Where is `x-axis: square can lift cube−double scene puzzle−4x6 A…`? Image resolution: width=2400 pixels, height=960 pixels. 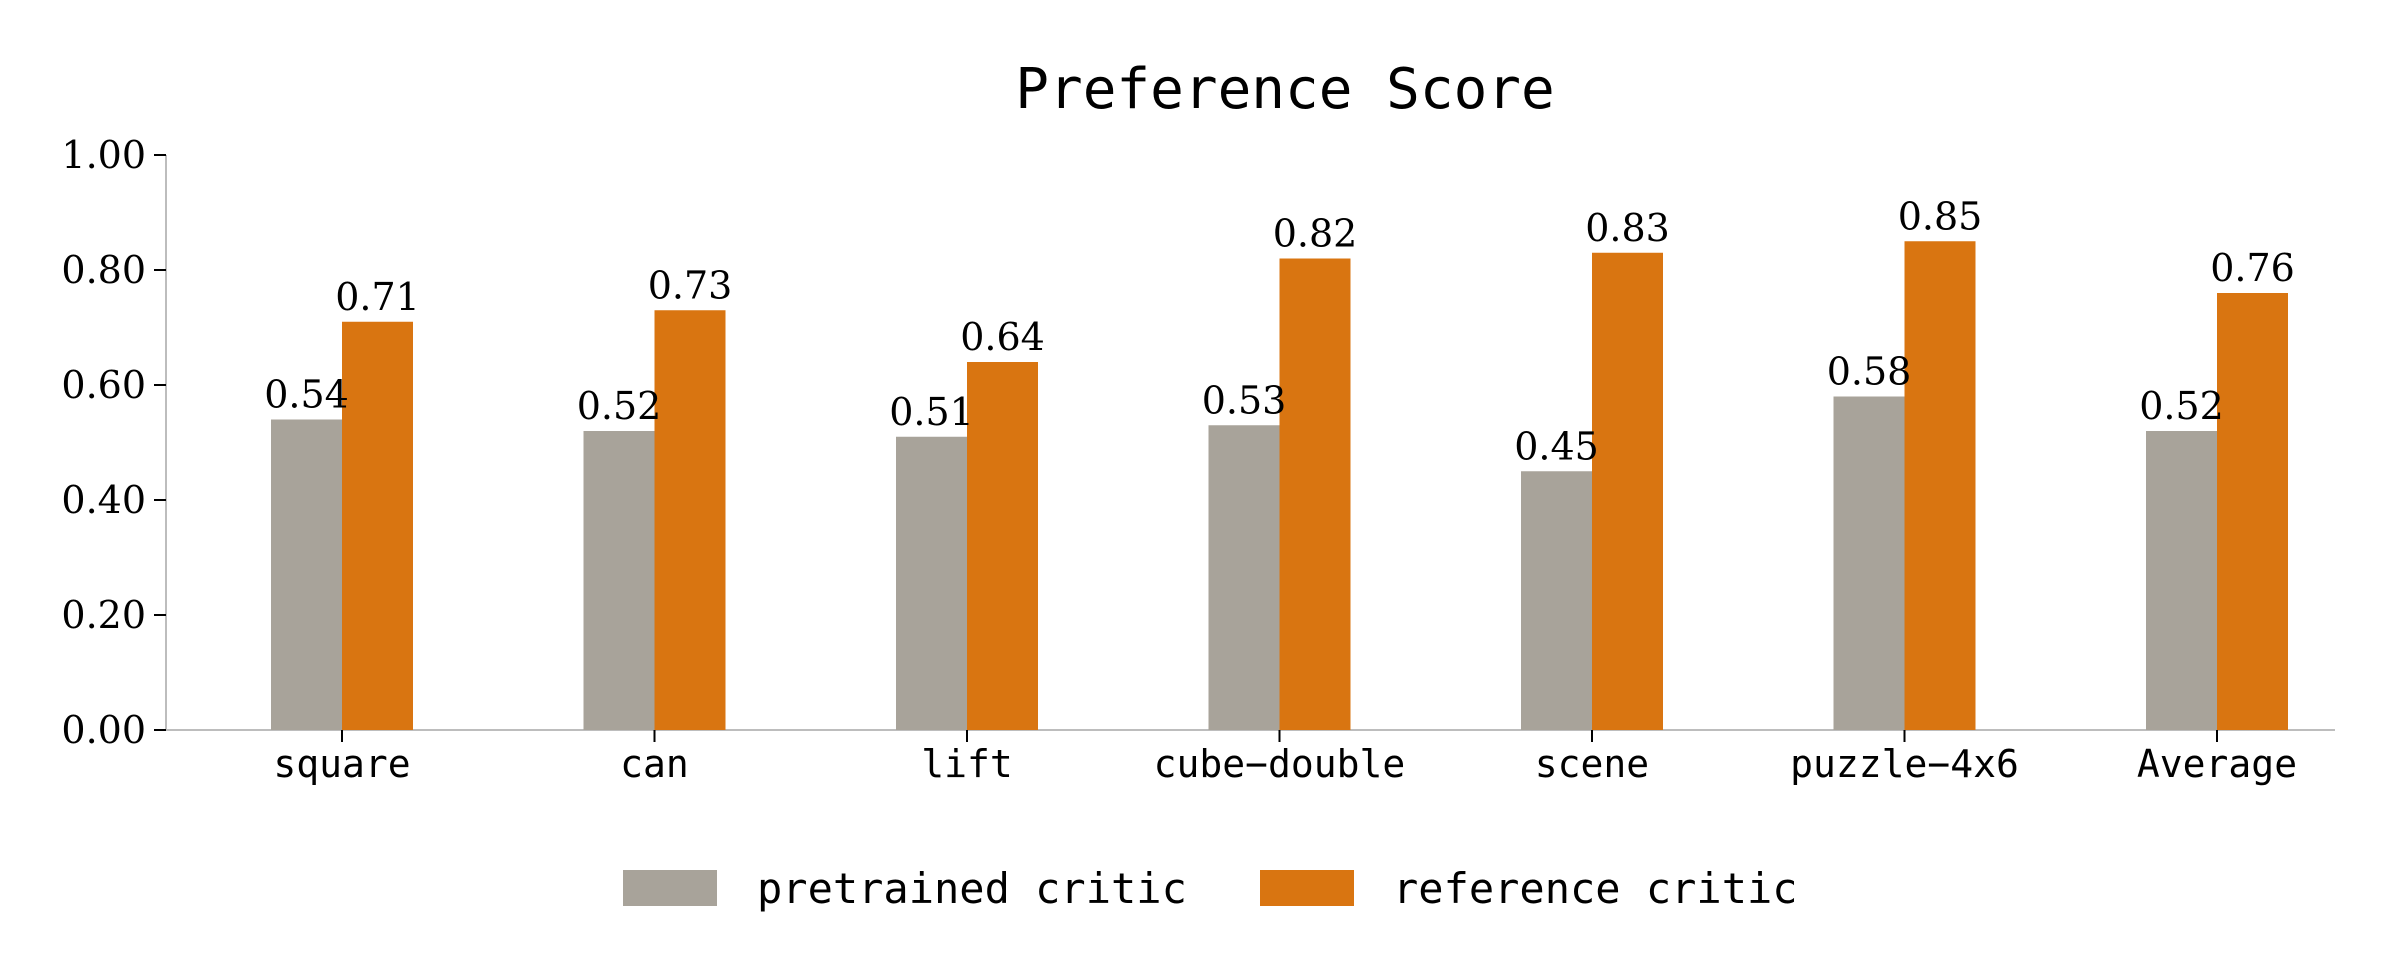
x-axis: square can lift cube−double scene puzzle−4x6 A… is located at coordinates (1250, 757).